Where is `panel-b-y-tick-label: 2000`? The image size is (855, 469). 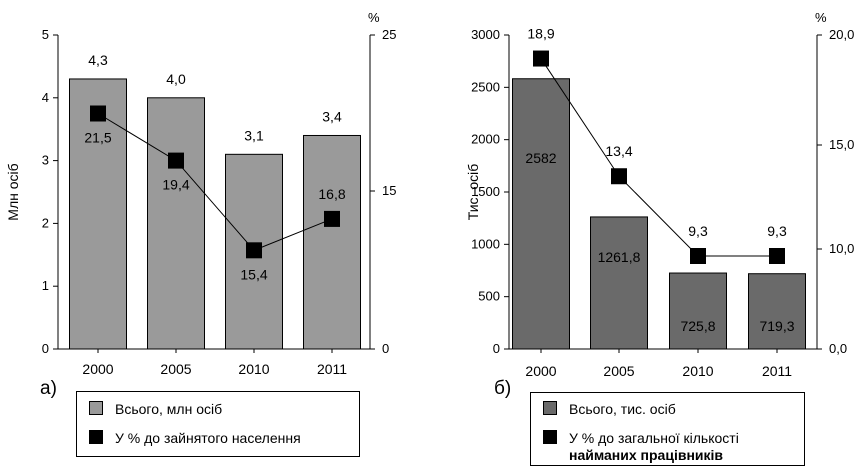 panel-b-y-tick-label: 2000 is located at coordinates (485, 139).